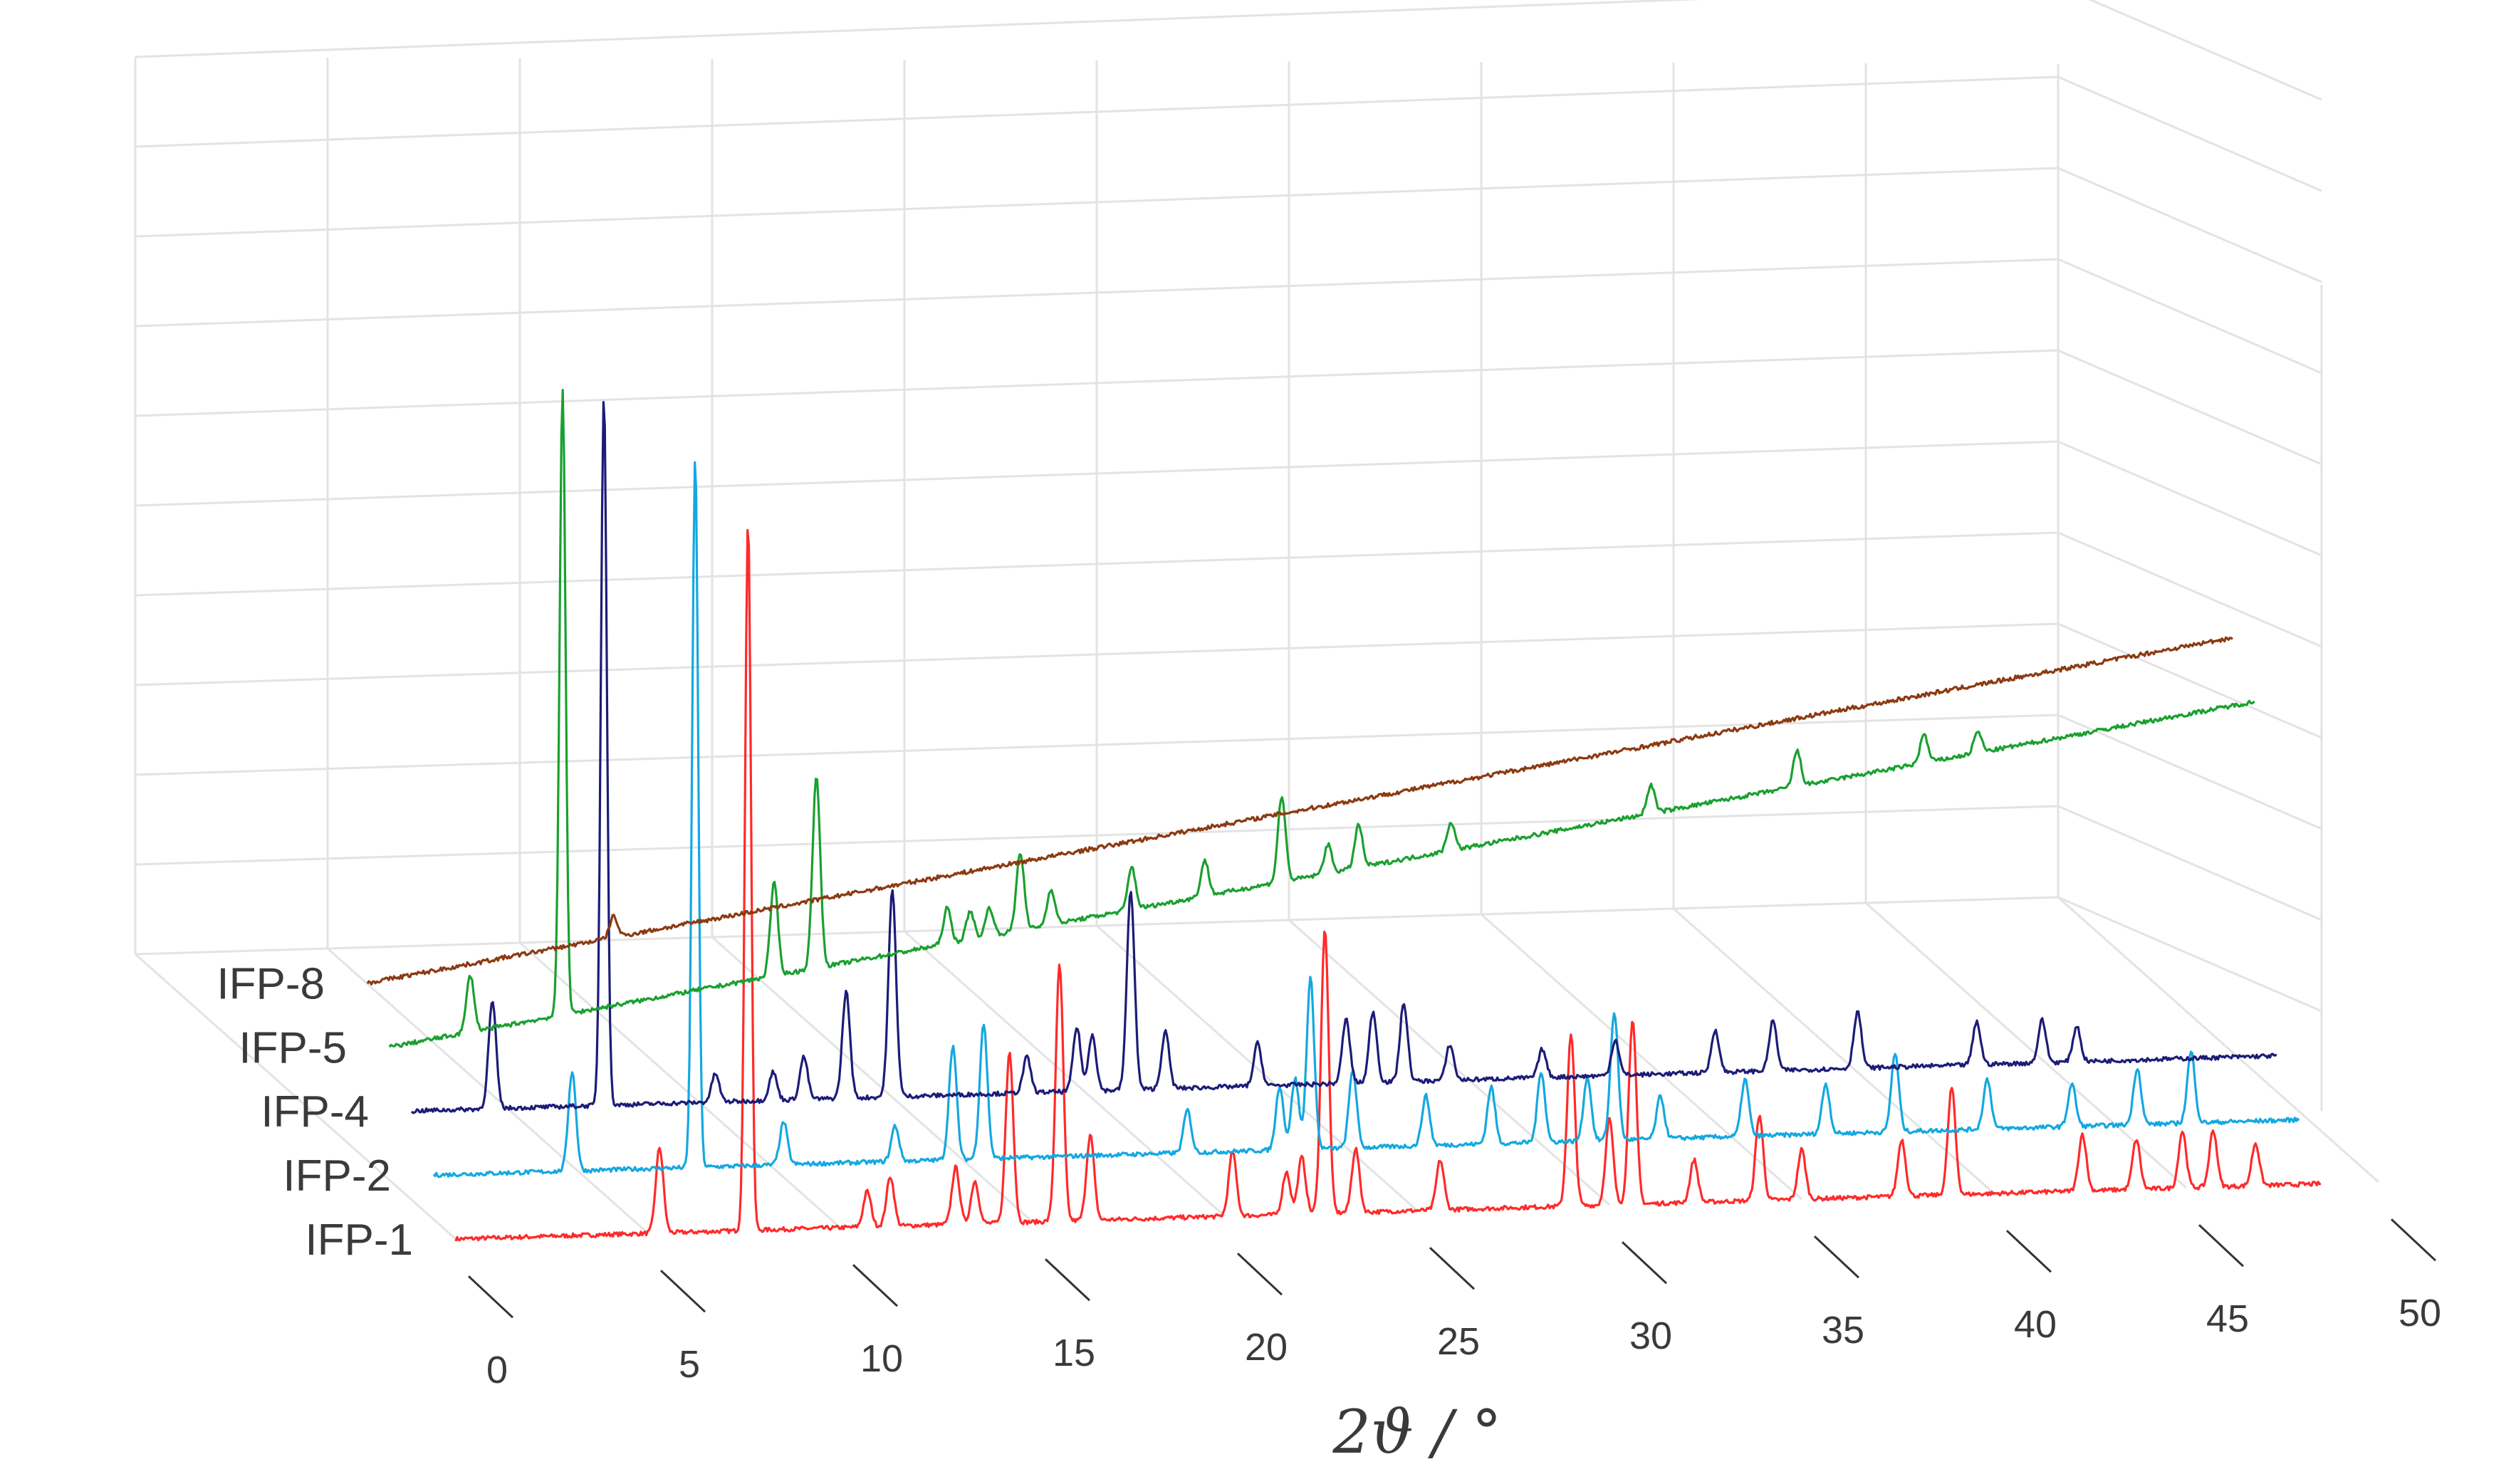 The image size is (2516, 1484). I want to click on series-label-ifp-1: IFP-1, so click(359, 1240).